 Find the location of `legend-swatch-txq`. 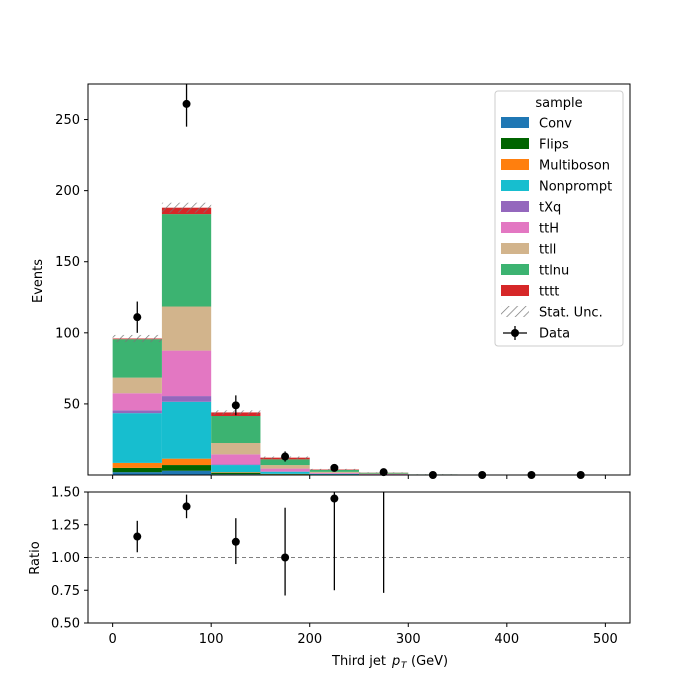

legend-swatch-txq is located at coordinates (515, 206).